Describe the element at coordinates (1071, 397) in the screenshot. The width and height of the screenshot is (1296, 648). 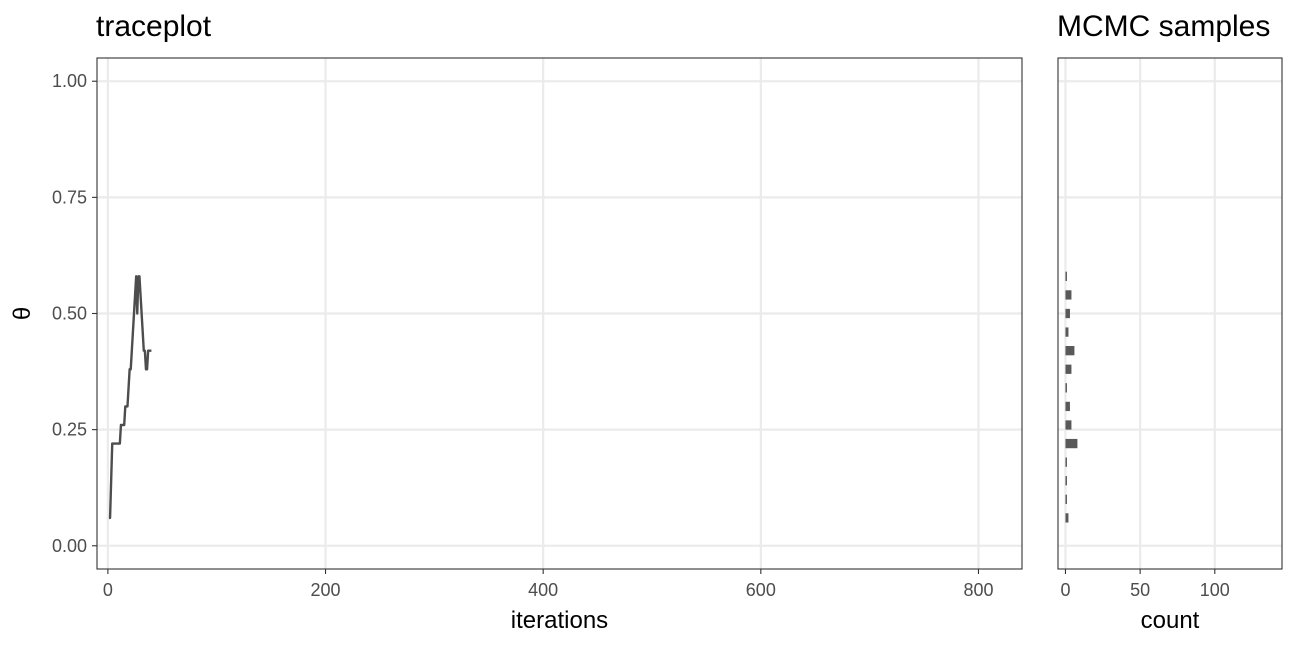
I see `histogram-marks` at that location.